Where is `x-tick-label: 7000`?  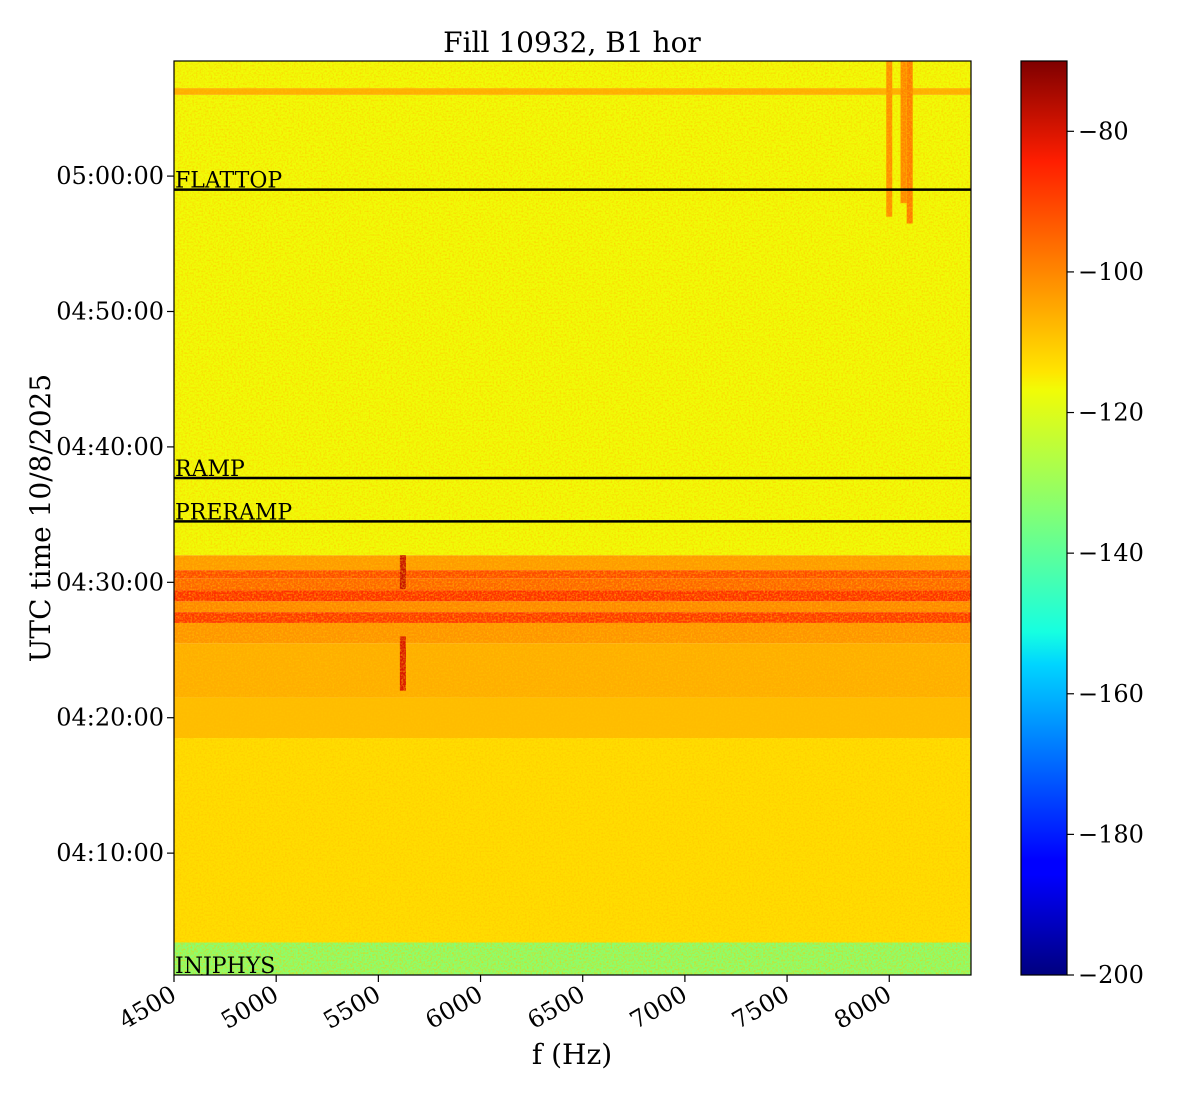
x-tick-label: 7000 is located at coordinates (658, 1007).